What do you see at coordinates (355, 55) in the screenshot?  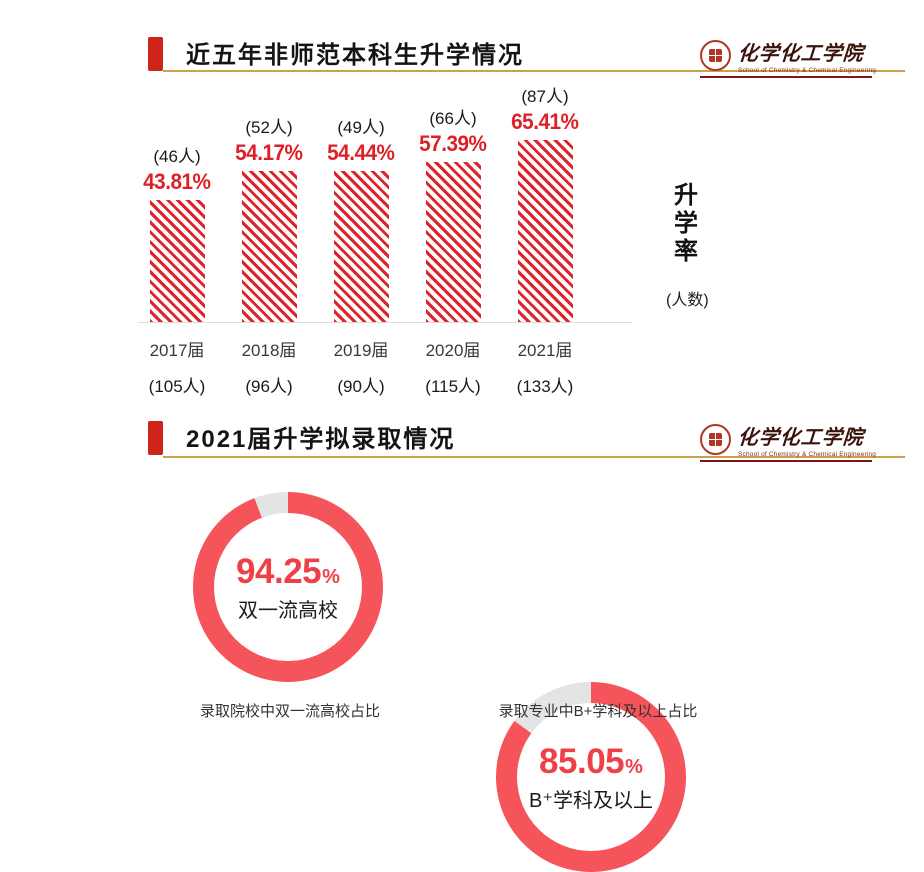 I see `section1-title: 近五年非师范本科生升学情况` at bounding box center [355, 55].